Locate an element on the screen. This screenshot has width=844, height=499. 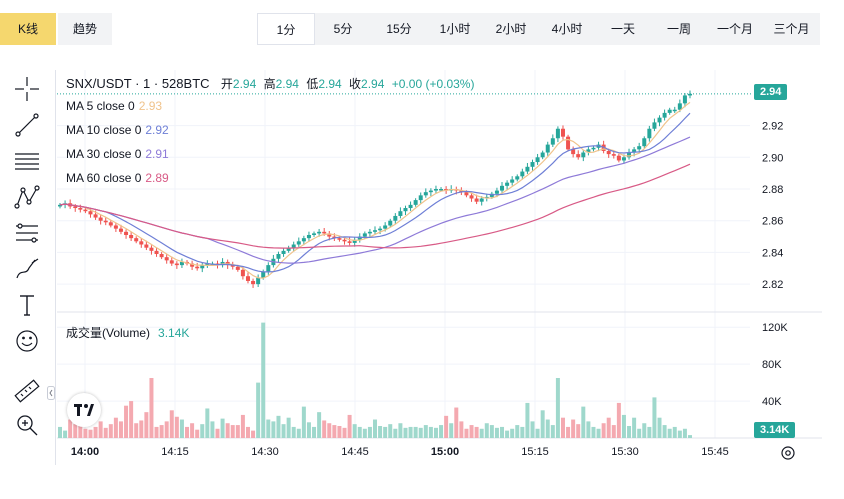
tab-kline: K线 is located at coordinates (28, 29).